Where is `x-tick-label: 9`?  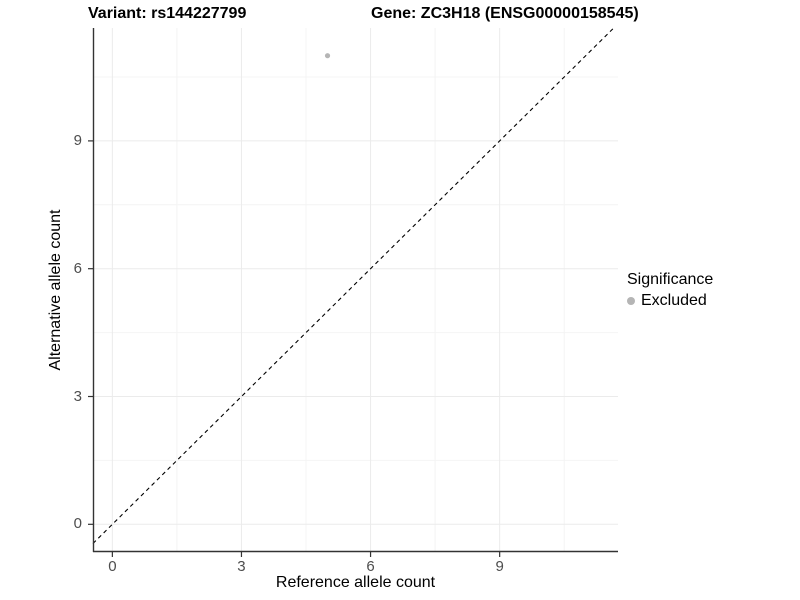 x-tick-label: 9 is located at coordinates (499, 566).